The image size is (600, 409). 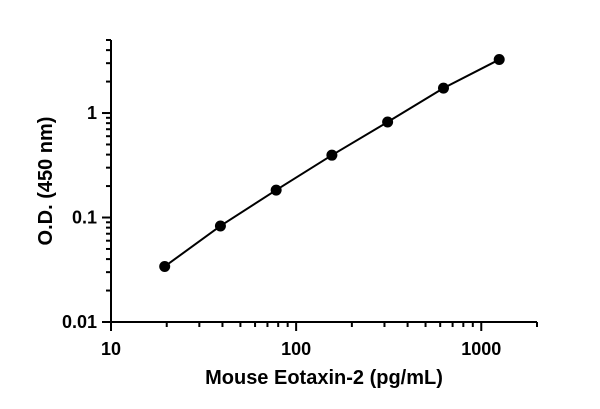 I want to click on x-tick-label: 10, so click(x=111, y=349).